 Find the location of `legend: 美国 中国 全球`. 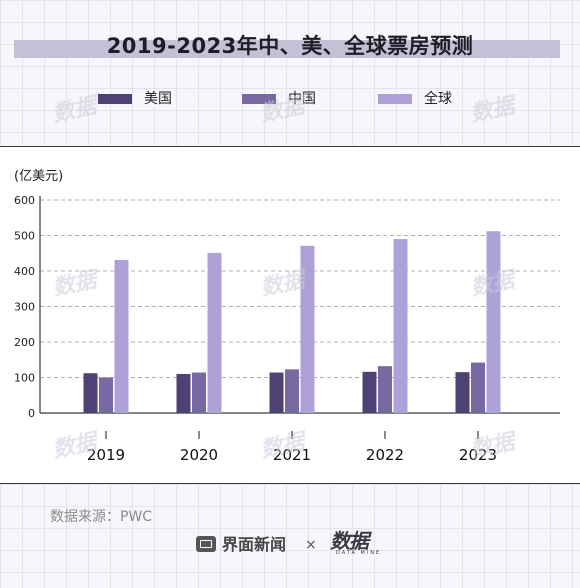

legend: 美国 中国 全球 is located at coordinates (290, 100).